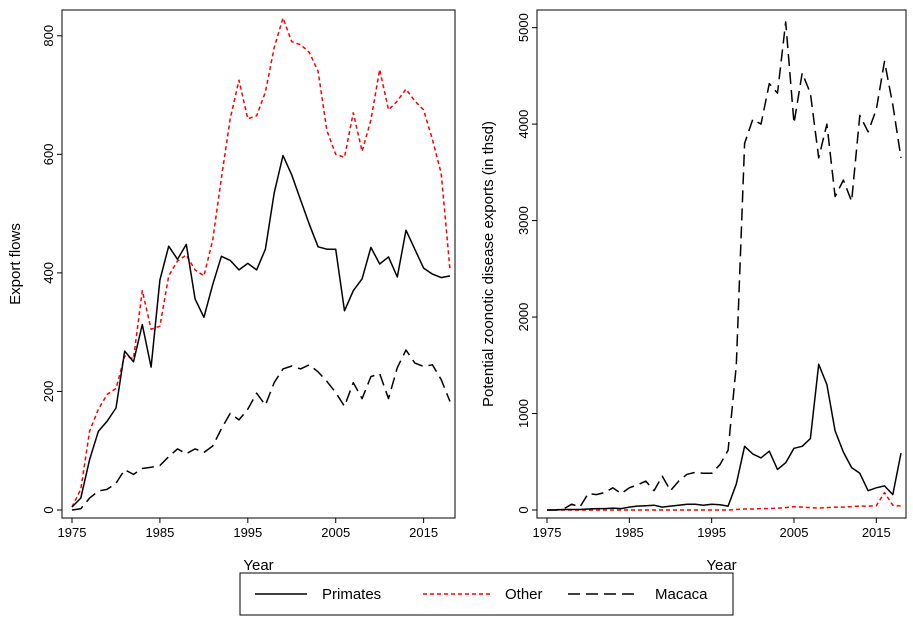 This screenshot has height=633, width=913. I want to click on y-tick-label: 1000, so click(523, 413).